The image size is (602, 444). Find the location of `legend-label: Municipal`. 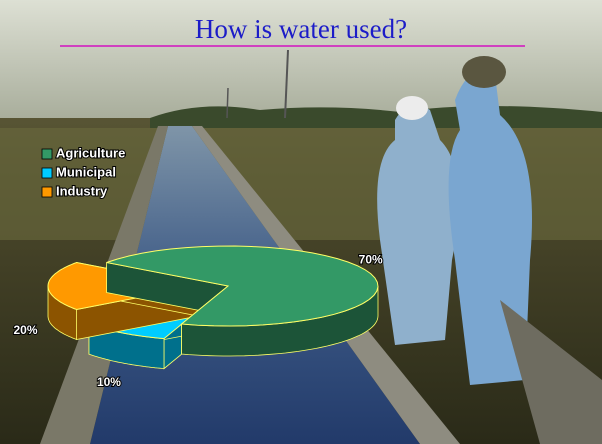

legend-label: Municipal is located at coordinates (86, 171).